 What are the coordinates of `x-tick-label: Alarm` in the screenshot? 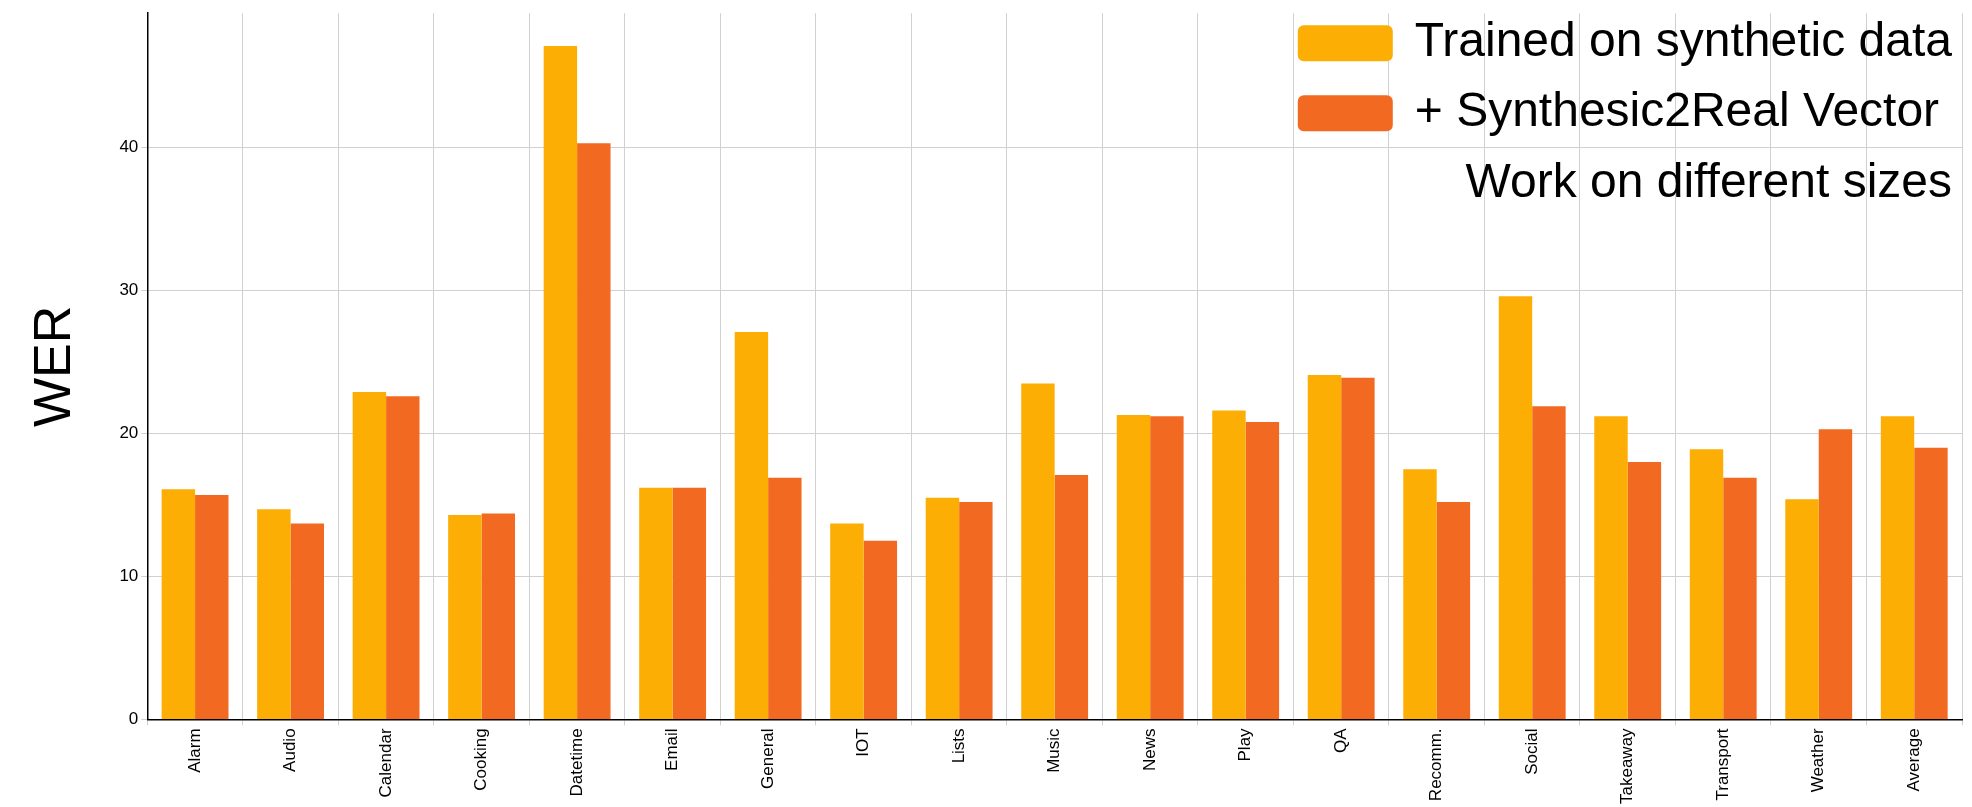 It's located at (194, 750).